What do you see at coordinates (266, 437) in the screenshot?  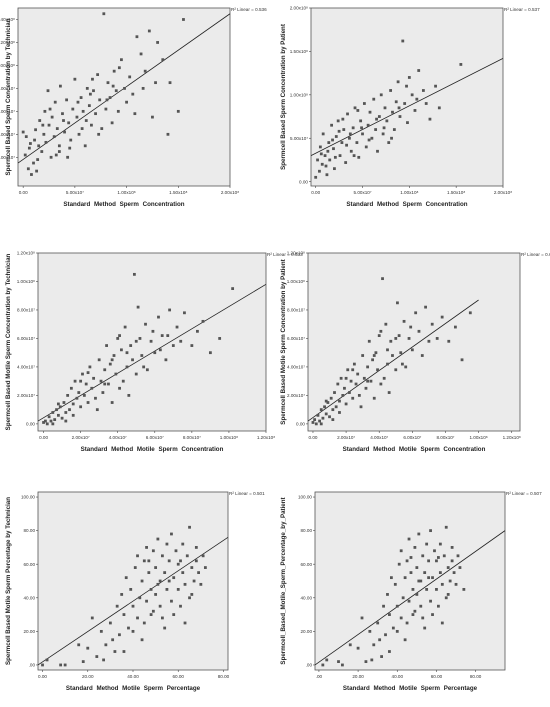 I see `x-tick-label: 1.20x10⁸` at bounding box center [266, 437].